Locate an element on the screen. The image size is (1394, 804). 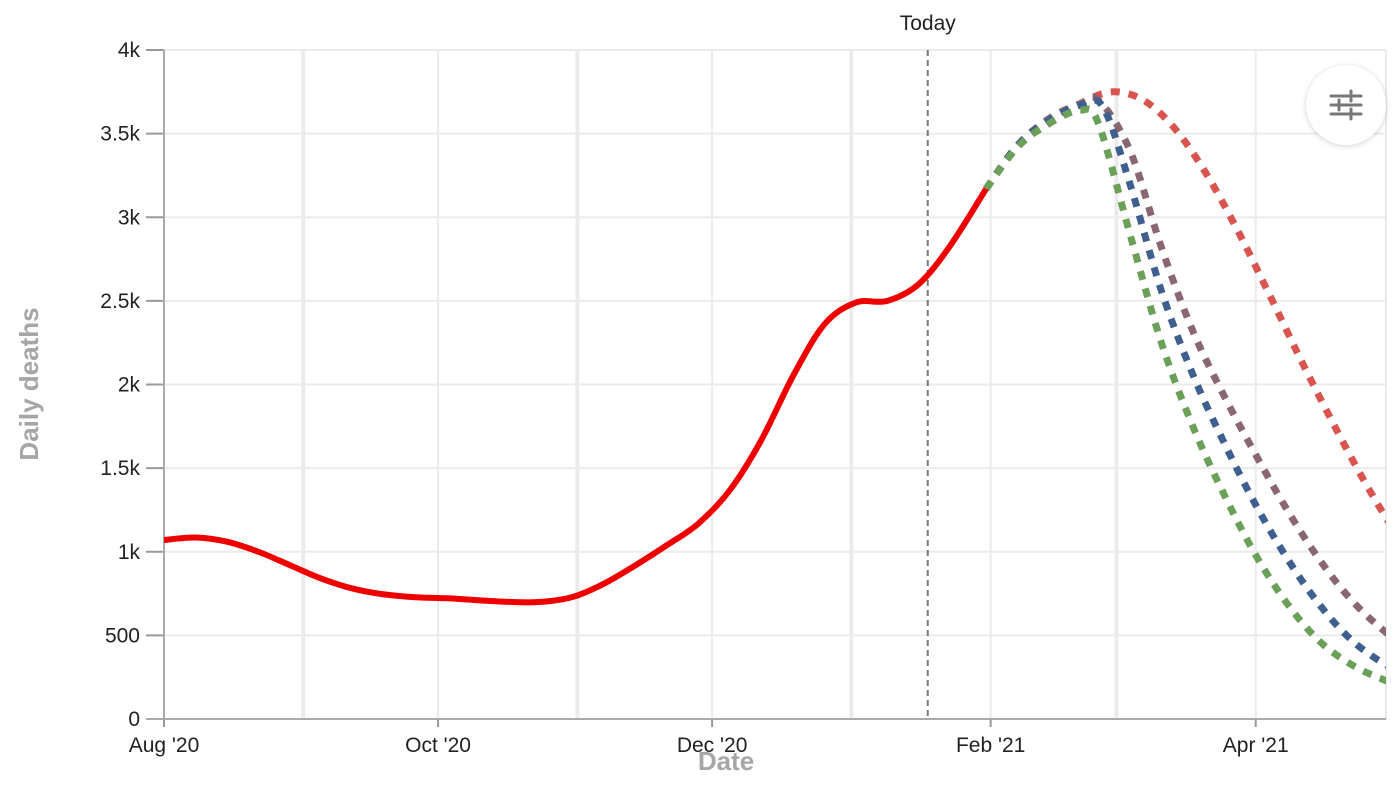
sliders-icon is located at coordinates (1346, 105).